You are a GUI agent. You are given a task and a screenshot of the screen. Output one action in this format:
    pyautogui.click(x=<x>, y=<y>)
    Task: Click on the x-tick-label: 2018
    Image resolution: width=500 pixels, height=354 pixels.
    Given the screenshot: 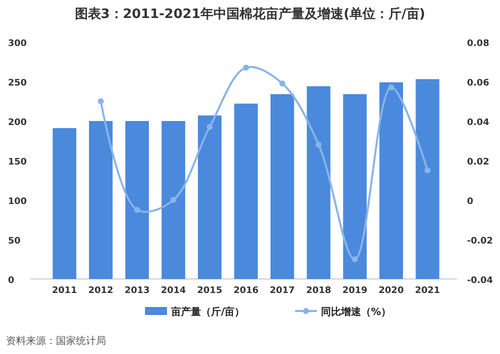 What is the action you would take?
    pyautogui.click(x=319, y=291)
    